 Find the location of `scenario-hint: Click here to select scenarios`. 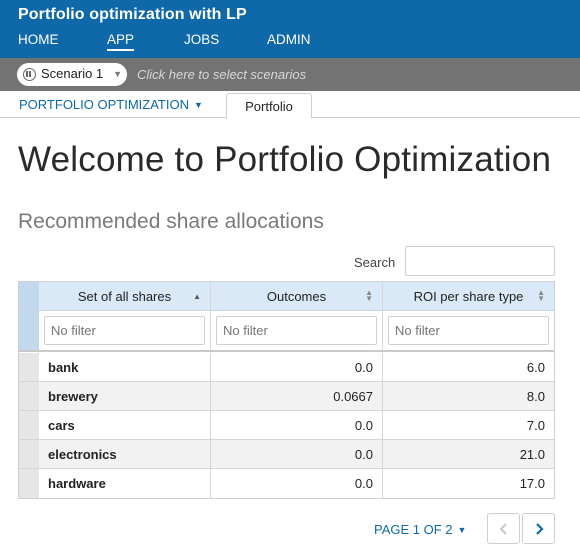

scenario-hint: Click here to select scenarios is located at coordinates (222, 74).